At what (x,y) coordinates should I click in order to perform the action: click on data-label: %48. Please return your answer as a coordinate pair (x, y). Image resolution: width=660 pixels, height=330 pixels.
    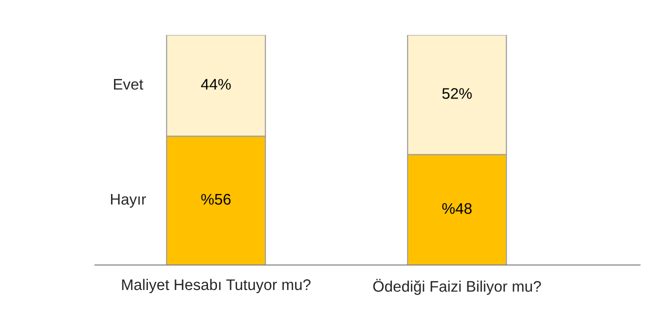
    Looking at the image, I should click on (457, 208).